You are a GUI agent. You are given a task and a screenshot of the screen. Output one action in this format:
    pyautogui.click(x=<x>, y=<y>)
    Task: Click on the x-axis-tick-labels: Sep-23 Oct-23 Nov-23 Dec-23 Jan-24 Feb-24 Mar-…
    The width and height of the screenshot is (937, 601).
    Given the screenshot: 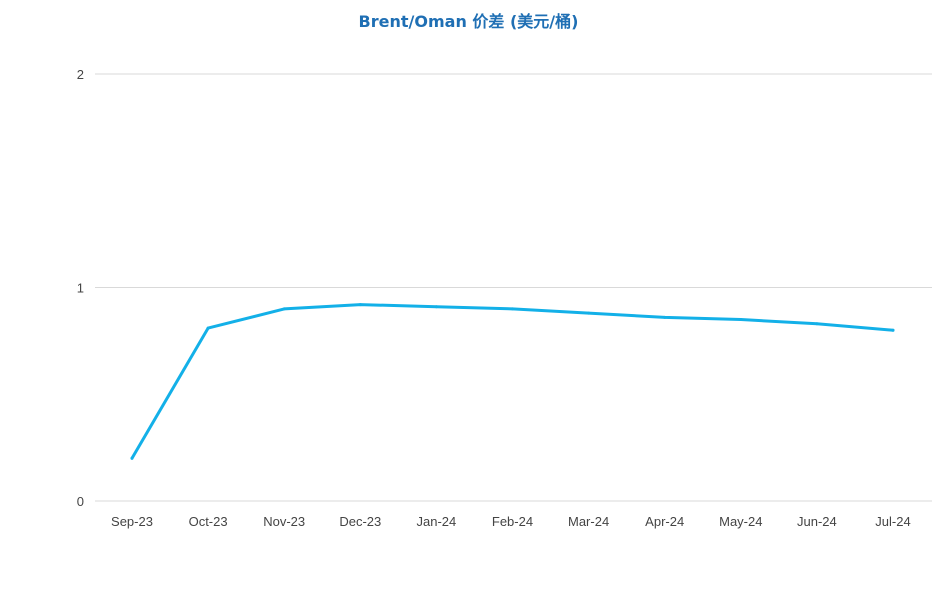 What is the action you would take?
    pyautogui.click(x=511, y=521)
    